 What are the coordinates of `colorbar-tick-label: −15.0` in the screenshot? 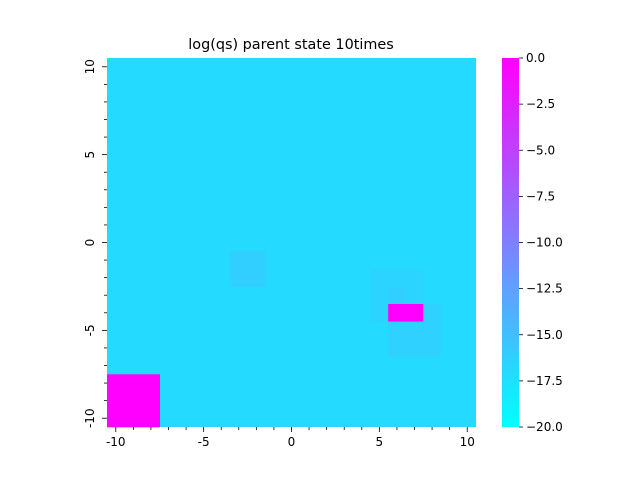 It's located at (544, 335).